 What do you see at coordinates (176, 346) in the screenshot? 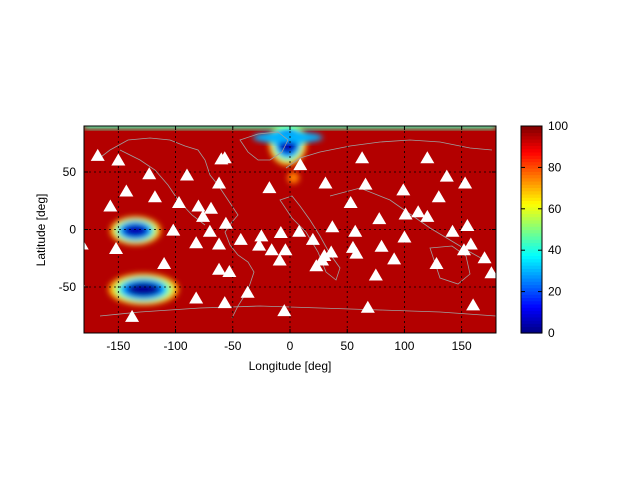
I see `x-tick-label: -100` at bounding box center [176, 346].